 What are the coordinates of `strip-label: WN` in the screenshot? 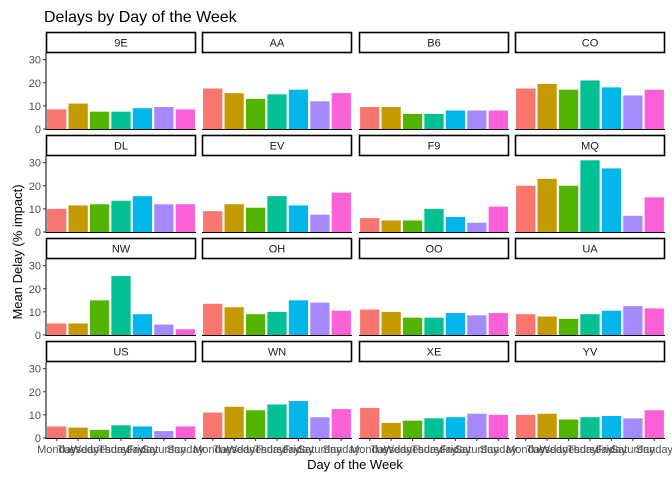 It's located at (277, 353).